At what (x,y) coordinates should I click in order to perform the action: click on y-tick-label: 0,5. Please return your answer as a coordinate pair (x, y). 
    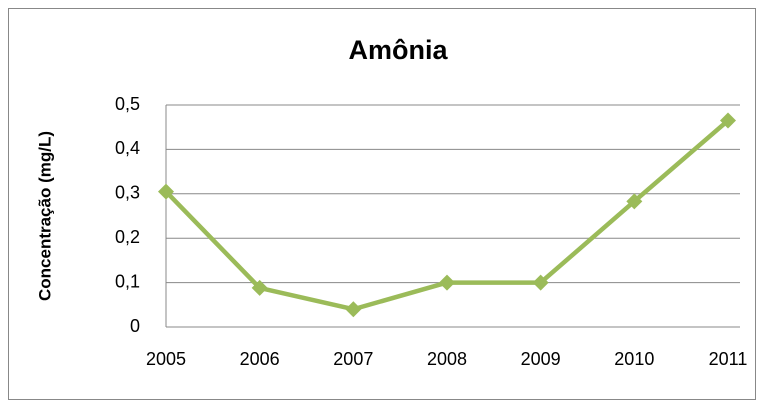
    Looking at the image, I should click on (127, 104).